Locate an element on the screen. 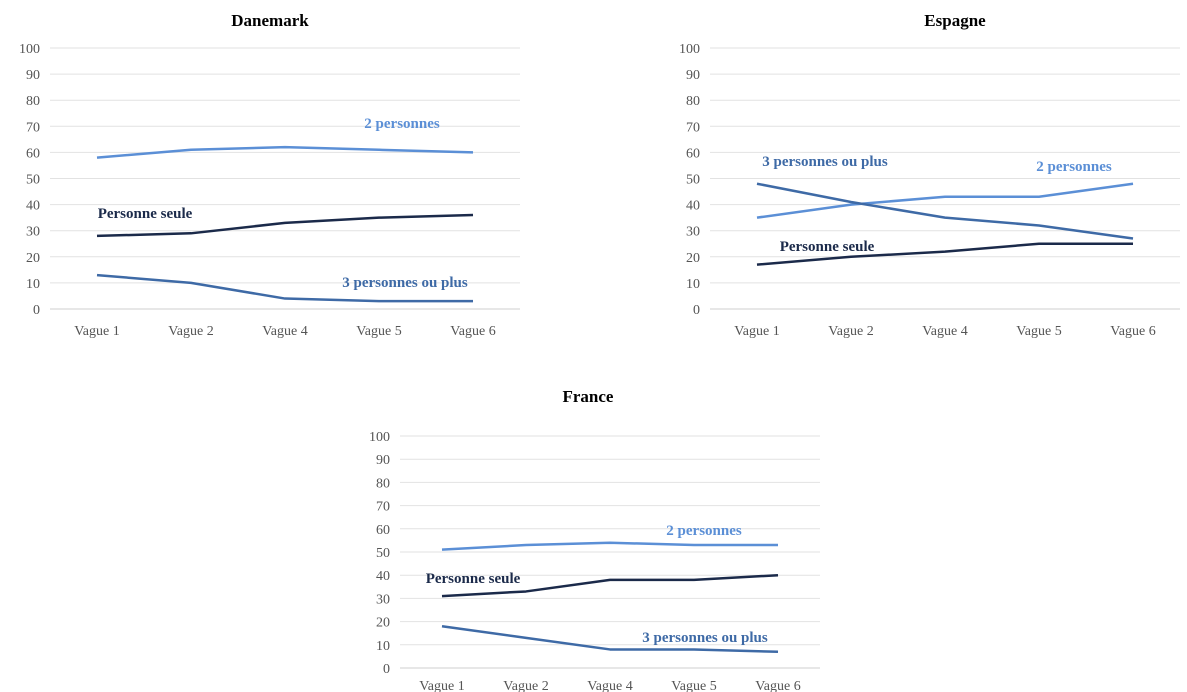 The height and width of the screenshot is (692, 1187). chart-title: Danemark is located at coordinates (270, 20).